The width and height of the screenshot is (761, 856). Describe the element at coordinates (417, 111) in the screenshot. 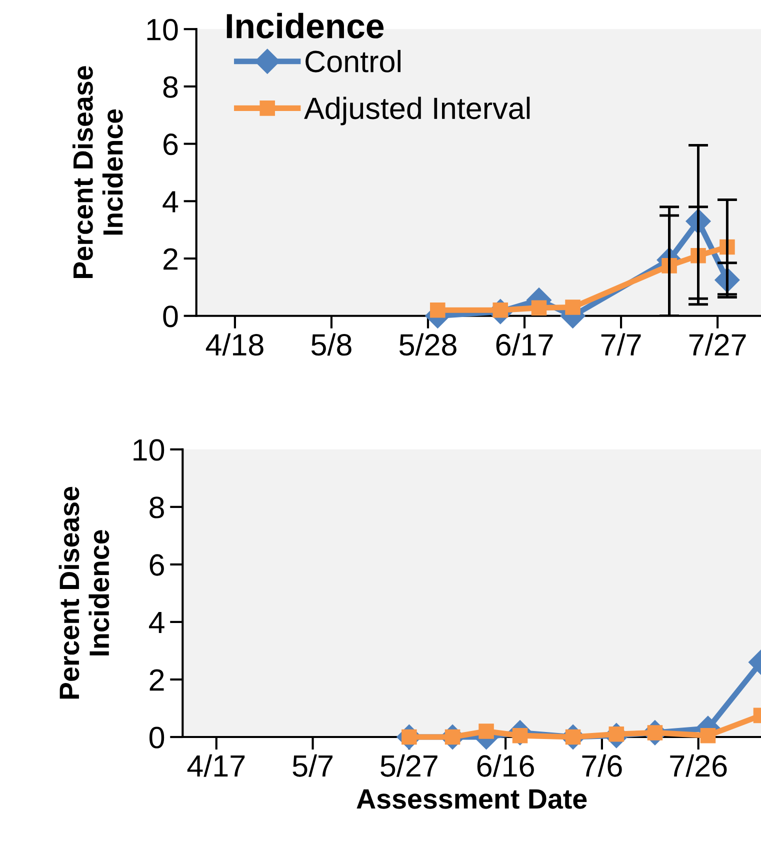

I see `legend-label: Adjusted Interval` at that location.